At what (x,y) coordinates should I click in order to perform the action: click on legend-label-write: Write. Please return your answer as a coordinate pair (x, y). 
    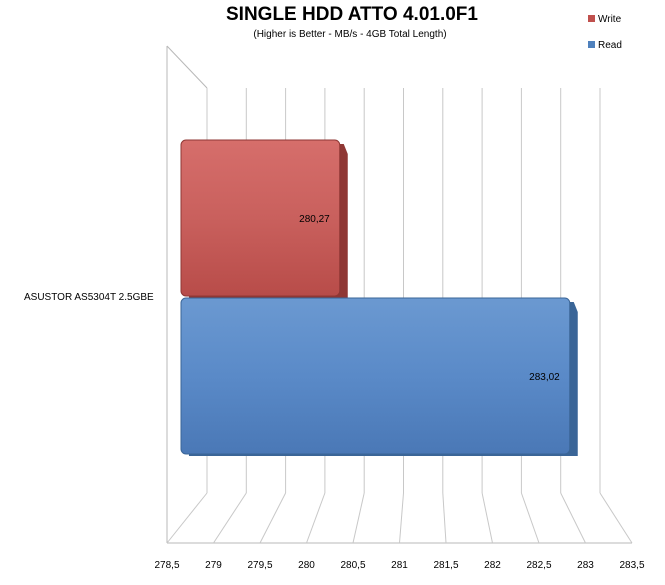
    Looking at the image, I should click on (610, 19).